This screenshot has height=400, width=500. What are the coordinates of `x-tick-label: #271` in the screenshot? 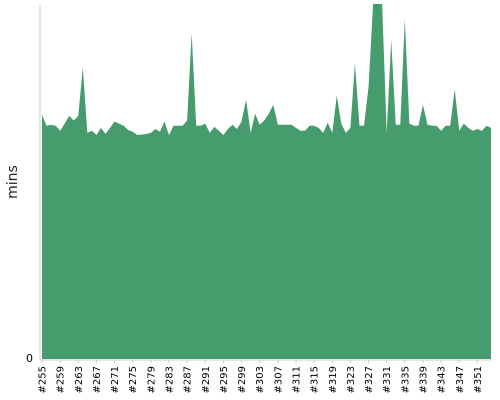 It's located at (115, 379).